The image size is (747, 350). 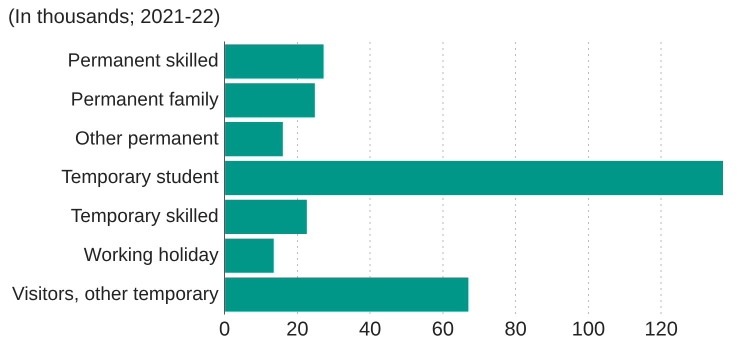 I want to click on x-tick-label: 60, so click(x=443, y=329).